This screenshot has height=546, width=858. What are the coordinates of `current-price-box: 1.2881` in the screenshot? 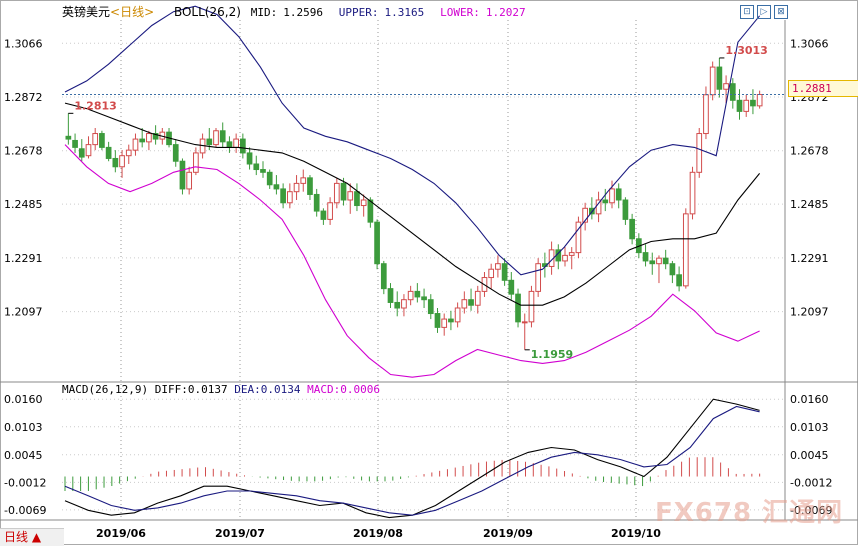 It's located at (823, 88).